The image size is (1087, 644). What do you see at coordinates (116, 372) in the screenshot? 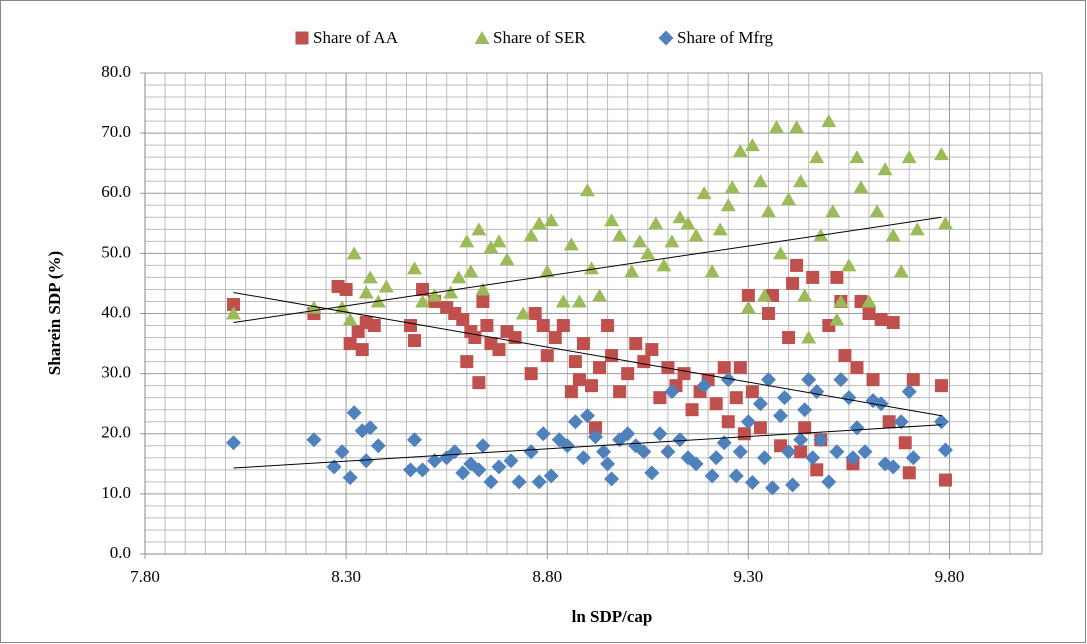
I see `y-tick-label: 30.0` at bounding box center [116, 372].